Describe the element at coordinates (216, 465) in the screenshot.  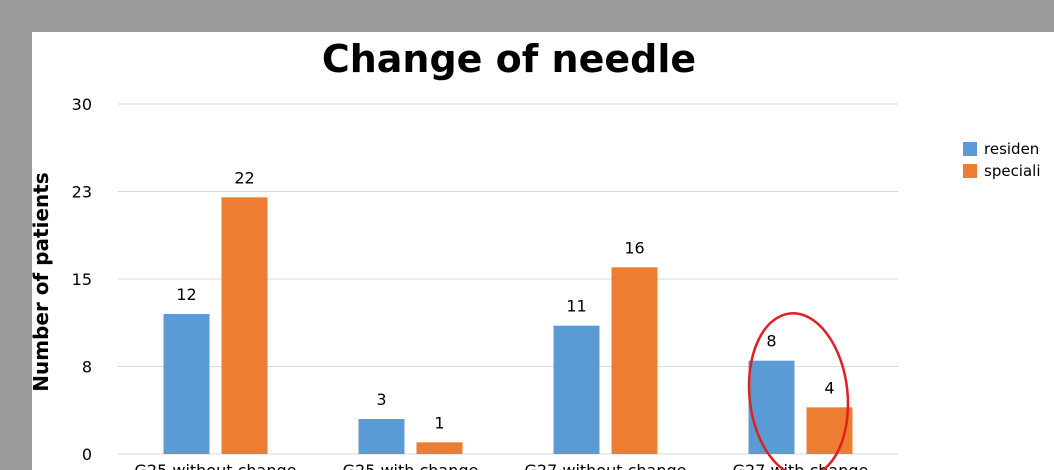
I see `category-label: G25 without change` at that location.